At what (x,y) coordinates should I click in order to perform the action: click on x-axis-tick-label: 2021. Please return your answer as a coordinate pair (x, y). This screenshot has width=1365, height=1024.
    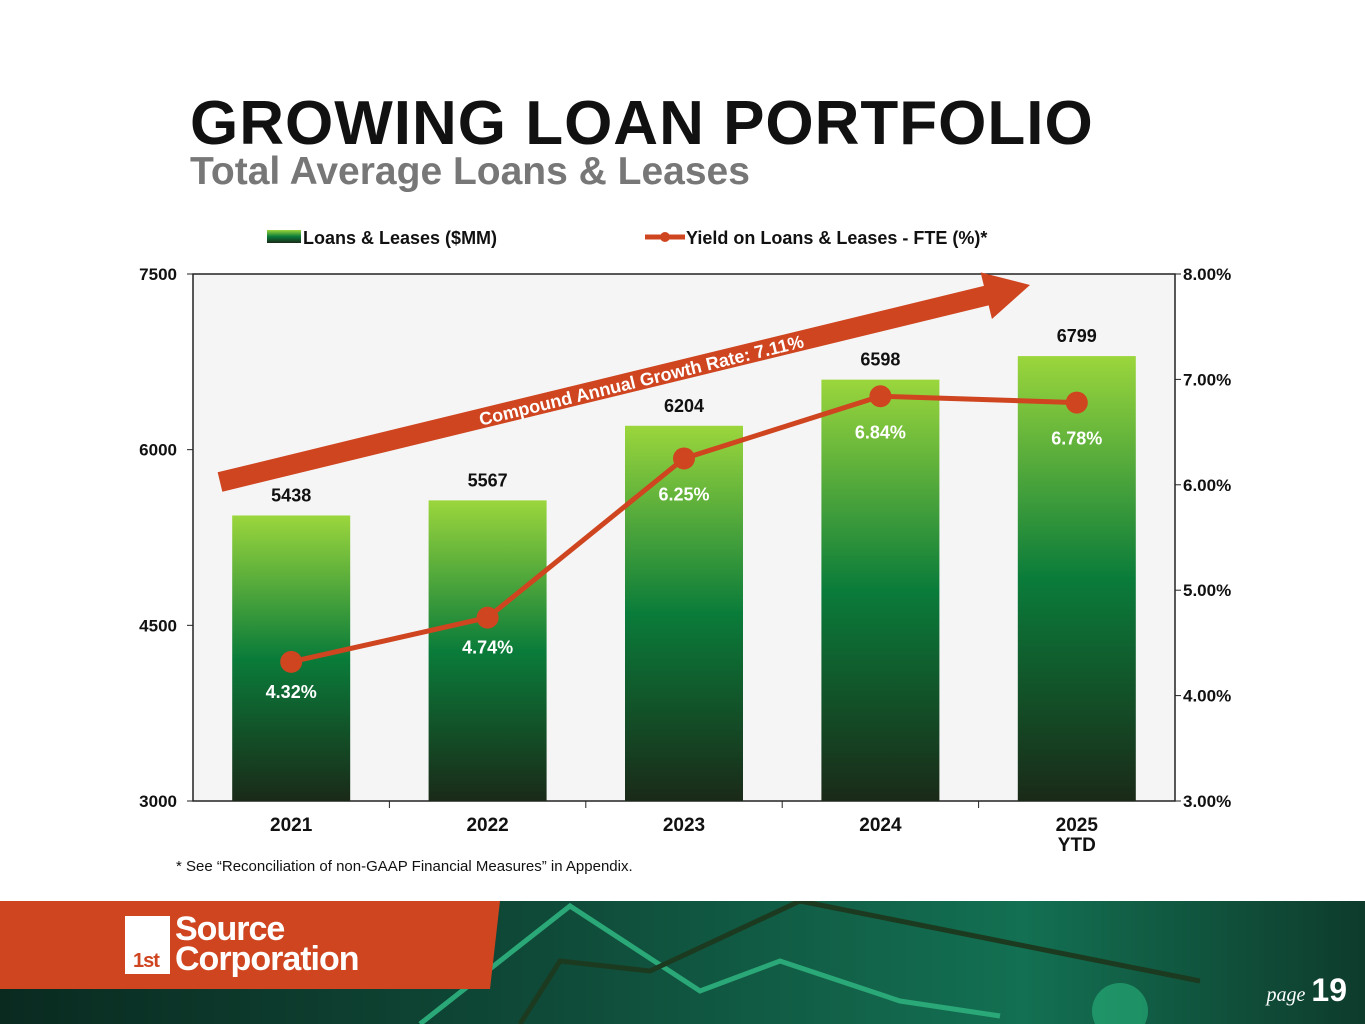
    Looking at the image, I should click on (291, 825).